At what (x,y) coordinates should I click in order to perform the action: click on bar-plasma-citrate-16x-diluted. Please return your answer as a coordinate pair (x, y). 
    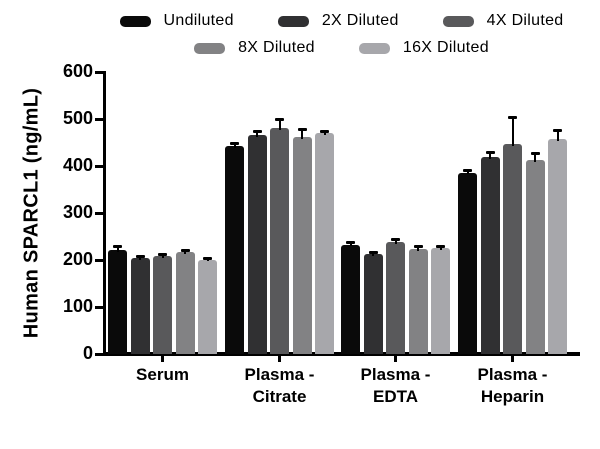
    Looking at the image, I should click on (324, 243).